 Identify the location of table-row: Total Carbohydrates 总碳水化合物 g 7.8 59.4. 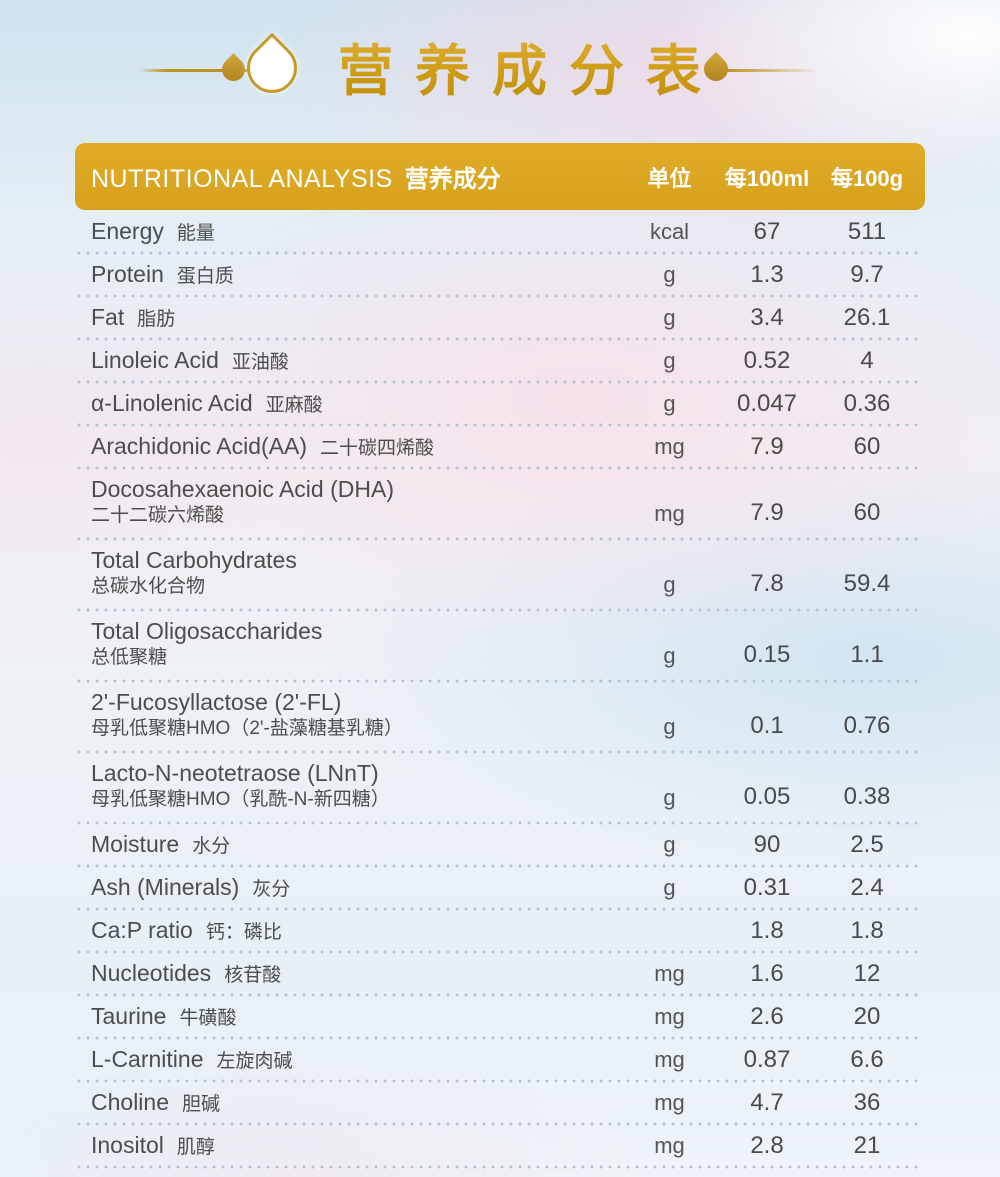
(500, 575).